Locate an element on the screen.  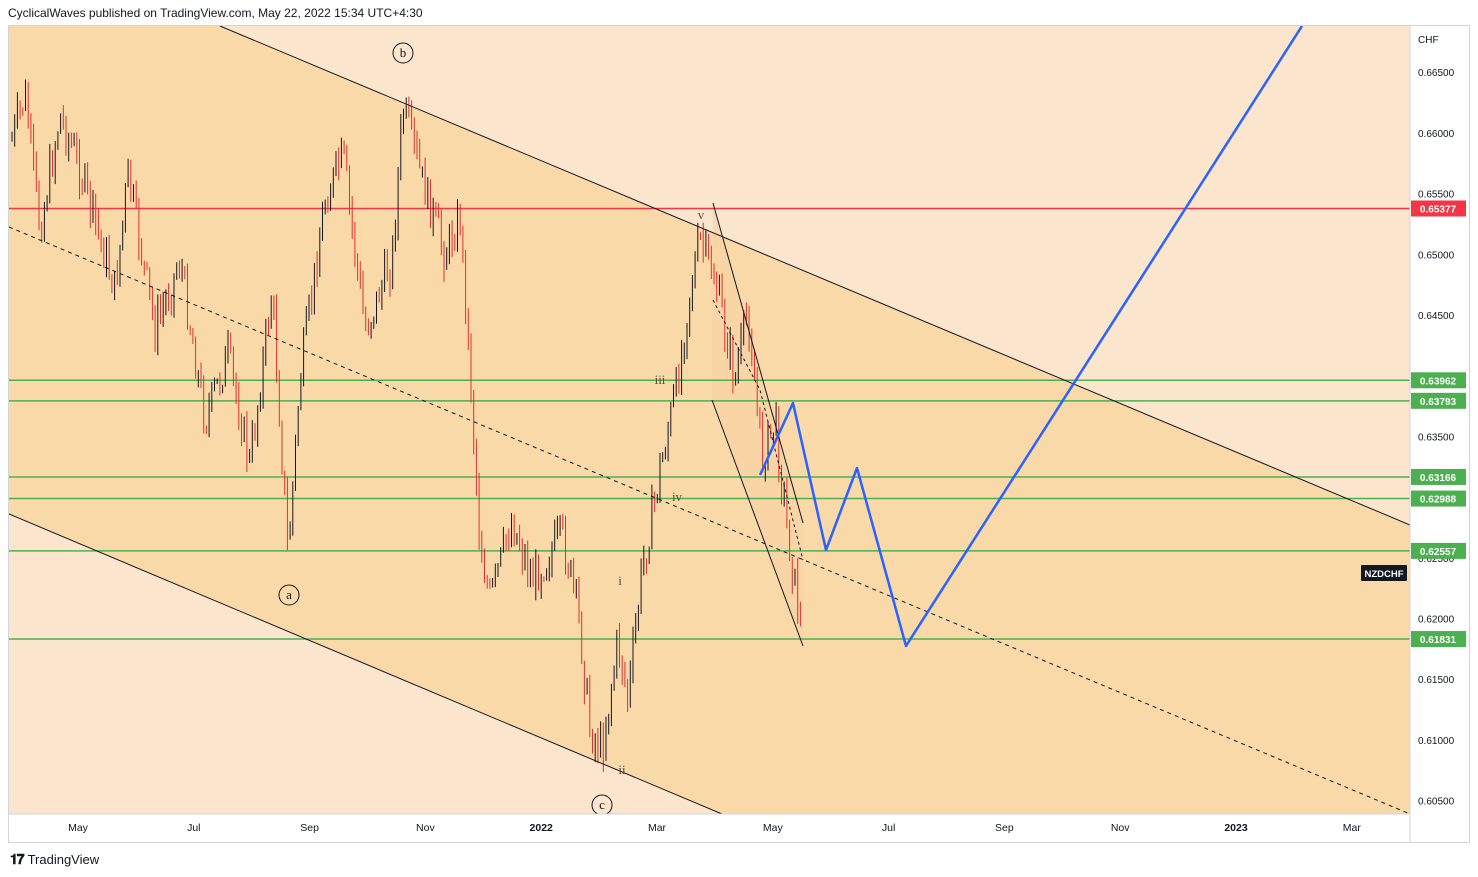
wave-label: b is located at coordinates (403, 52).